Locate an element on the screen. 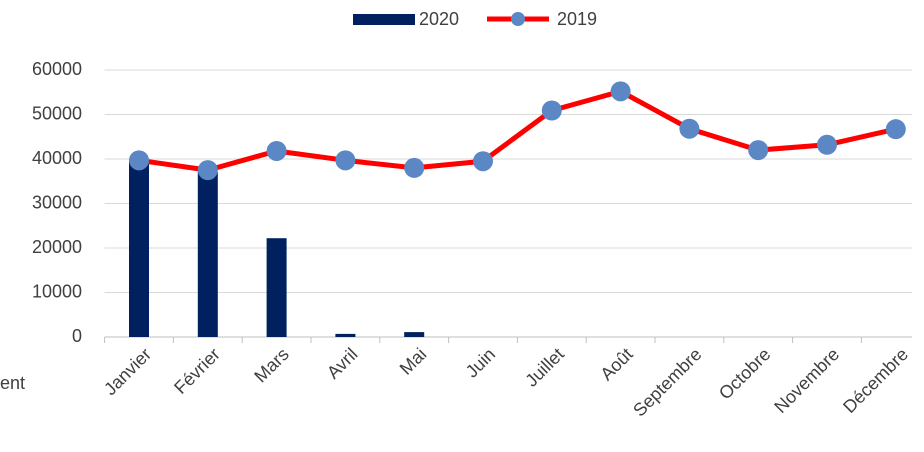 The height and width of the screenshot is (452, 924). legend-swatch is located at coordinates (384, 19).